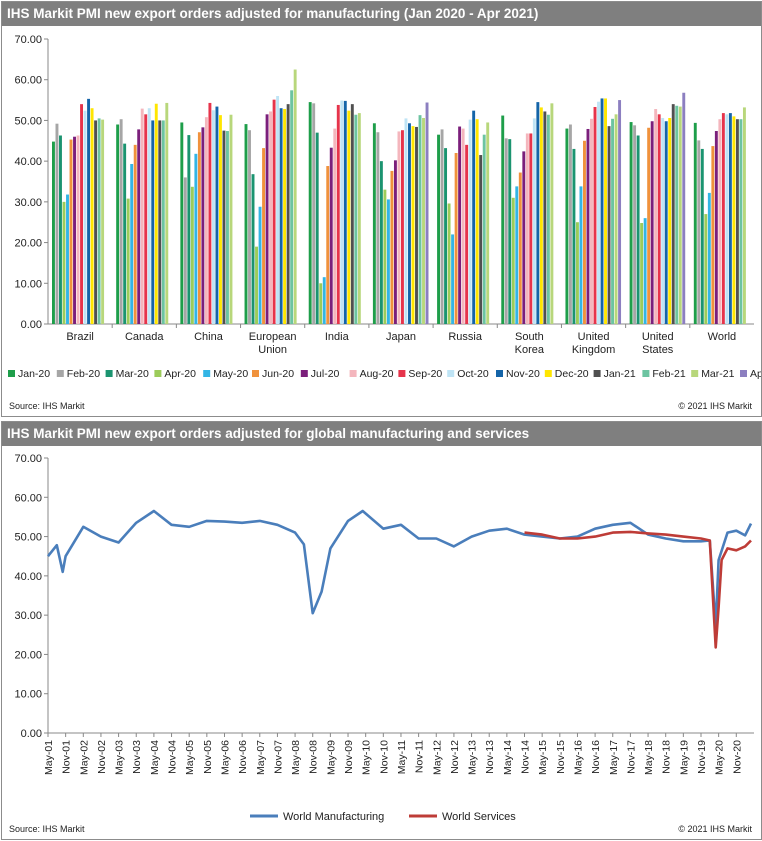 The height and width of the screenshot is (841, 762). What do you see at coordinates (225, 757) in the screenshot?
I see `chart2-x-tick-label: May-06` at bounding box center [225, 757].